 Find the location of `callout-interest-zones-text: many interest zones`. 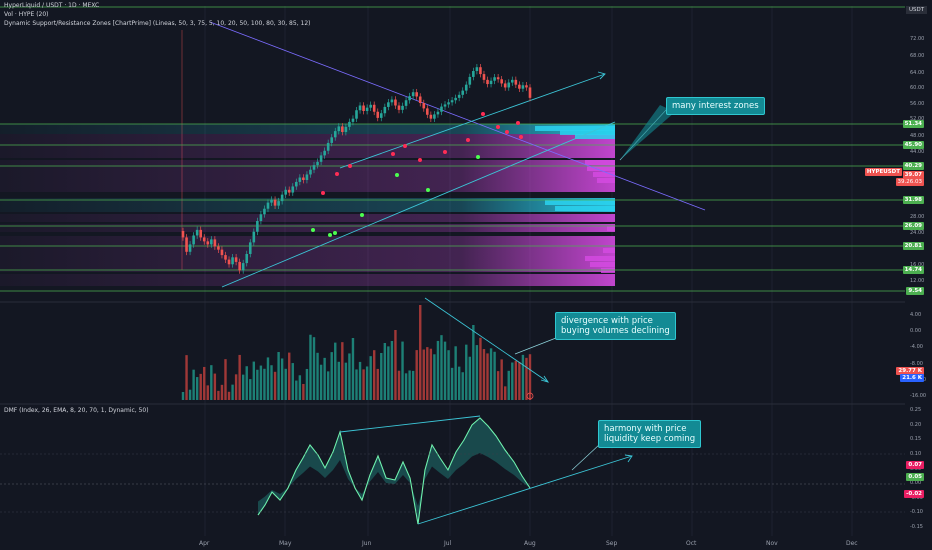

callout-interest-zones-text: many interest zones is located at coordinates (715, 106).